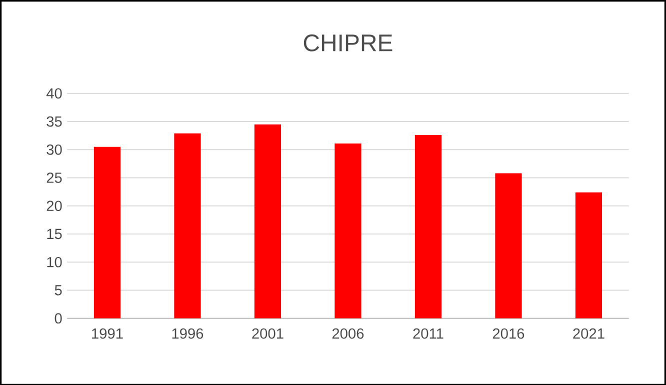 This screenshot has height=385, width=666. What do you see at coordinates (58, 290) in the screenshot?
I see `y-tick-label: 5` at bounding box center [58, 290].